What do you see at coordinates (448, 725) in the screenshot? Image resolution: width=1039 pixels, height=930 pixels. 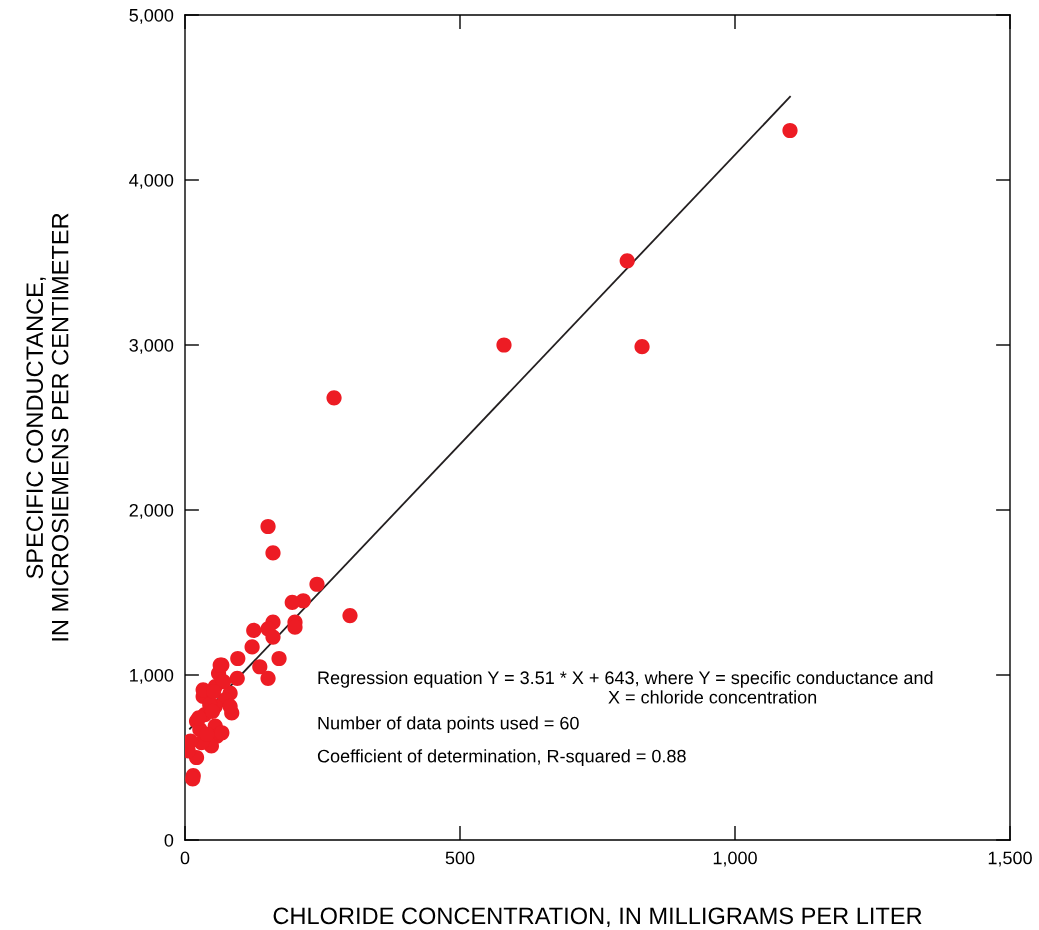 I see `annotation: Number of data points used = 60` at bounding box center [448, 725].